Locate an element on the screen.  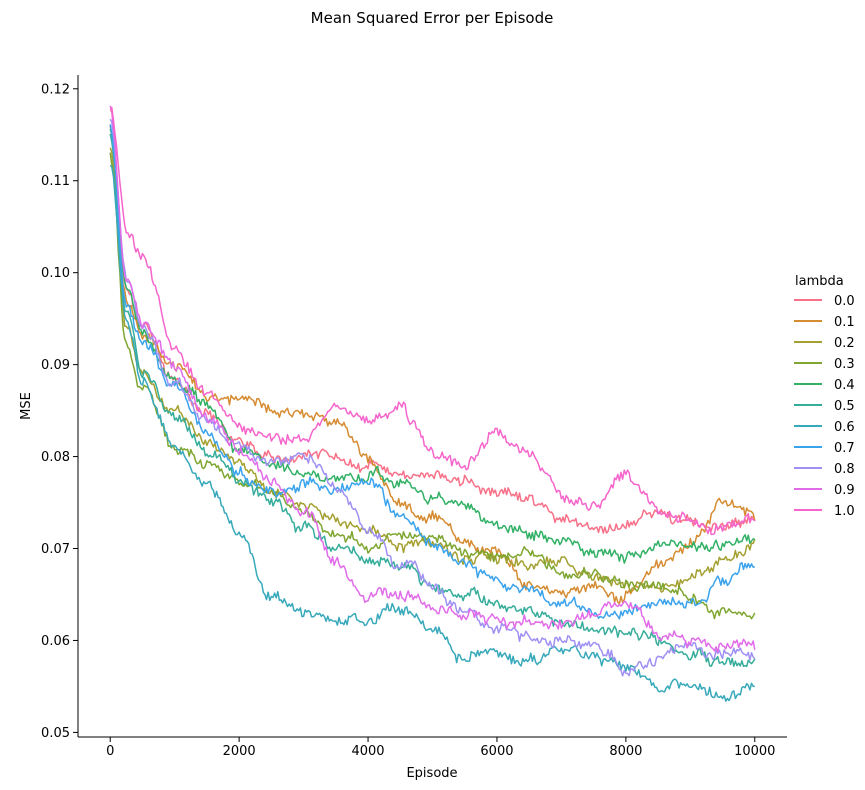
y-axis-label: MSE is located at coordinates (26, 406).